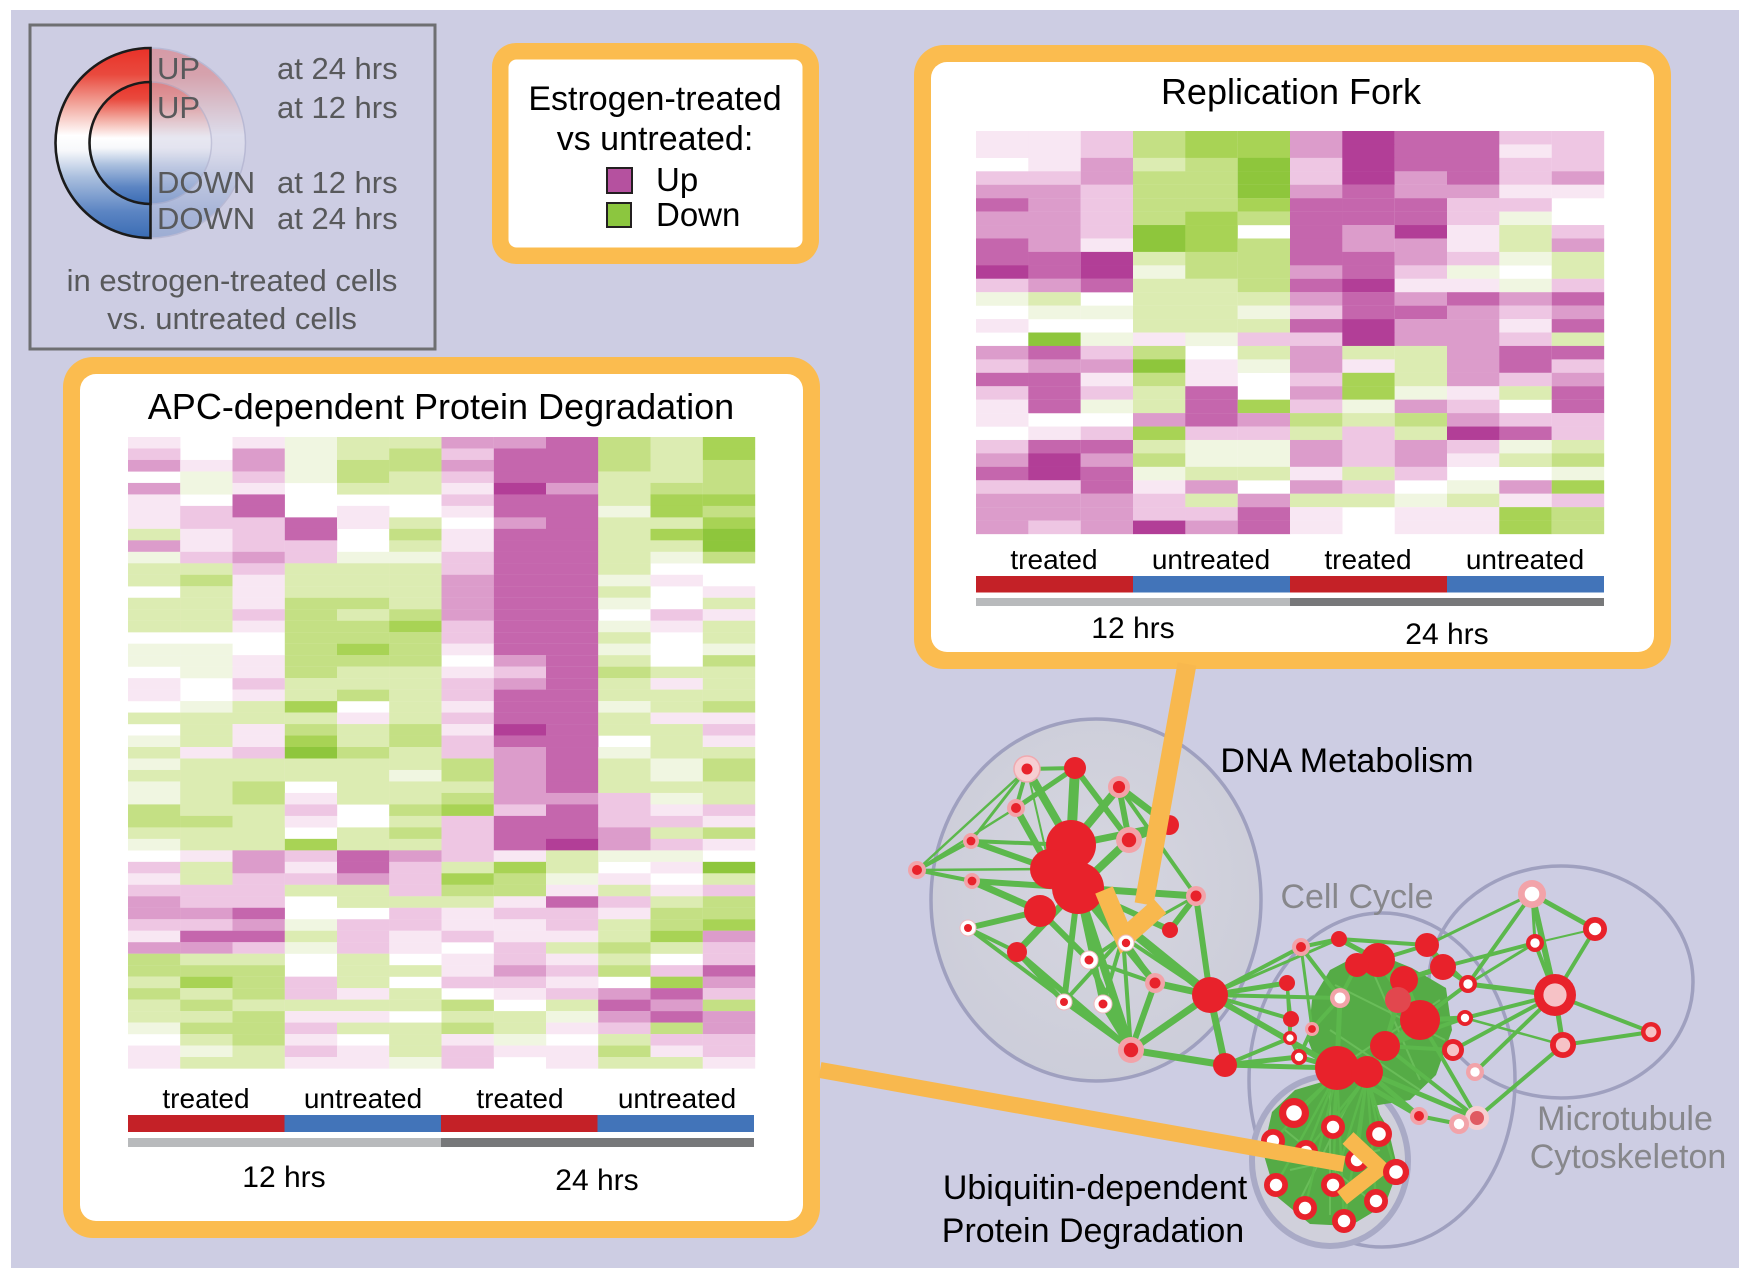  I want to click on svg-text: Microtubule, so click(1625, 1119).